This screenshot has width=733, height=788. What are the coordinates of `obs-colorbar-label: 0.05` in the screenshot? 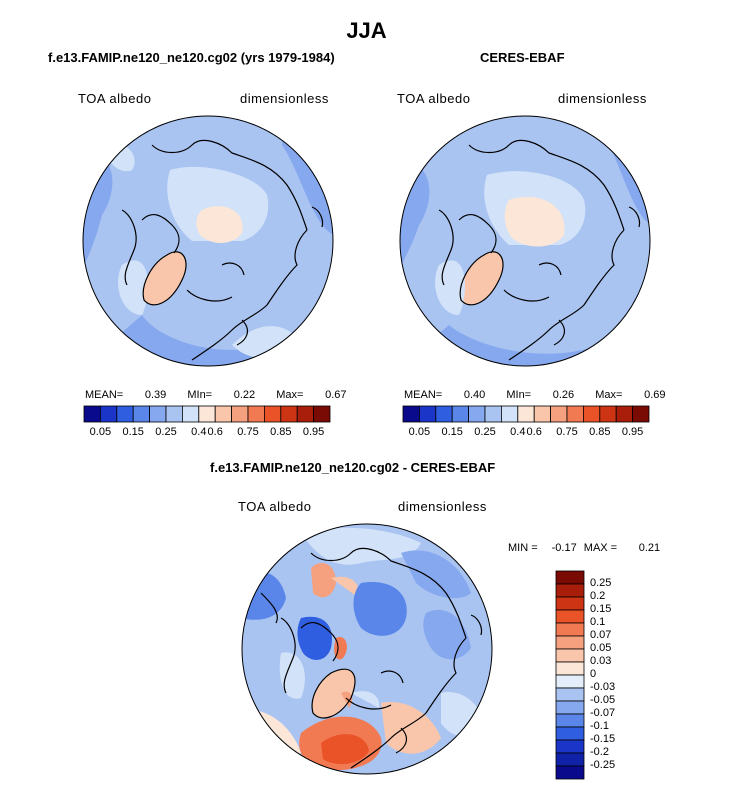 It's located at (419, 432).